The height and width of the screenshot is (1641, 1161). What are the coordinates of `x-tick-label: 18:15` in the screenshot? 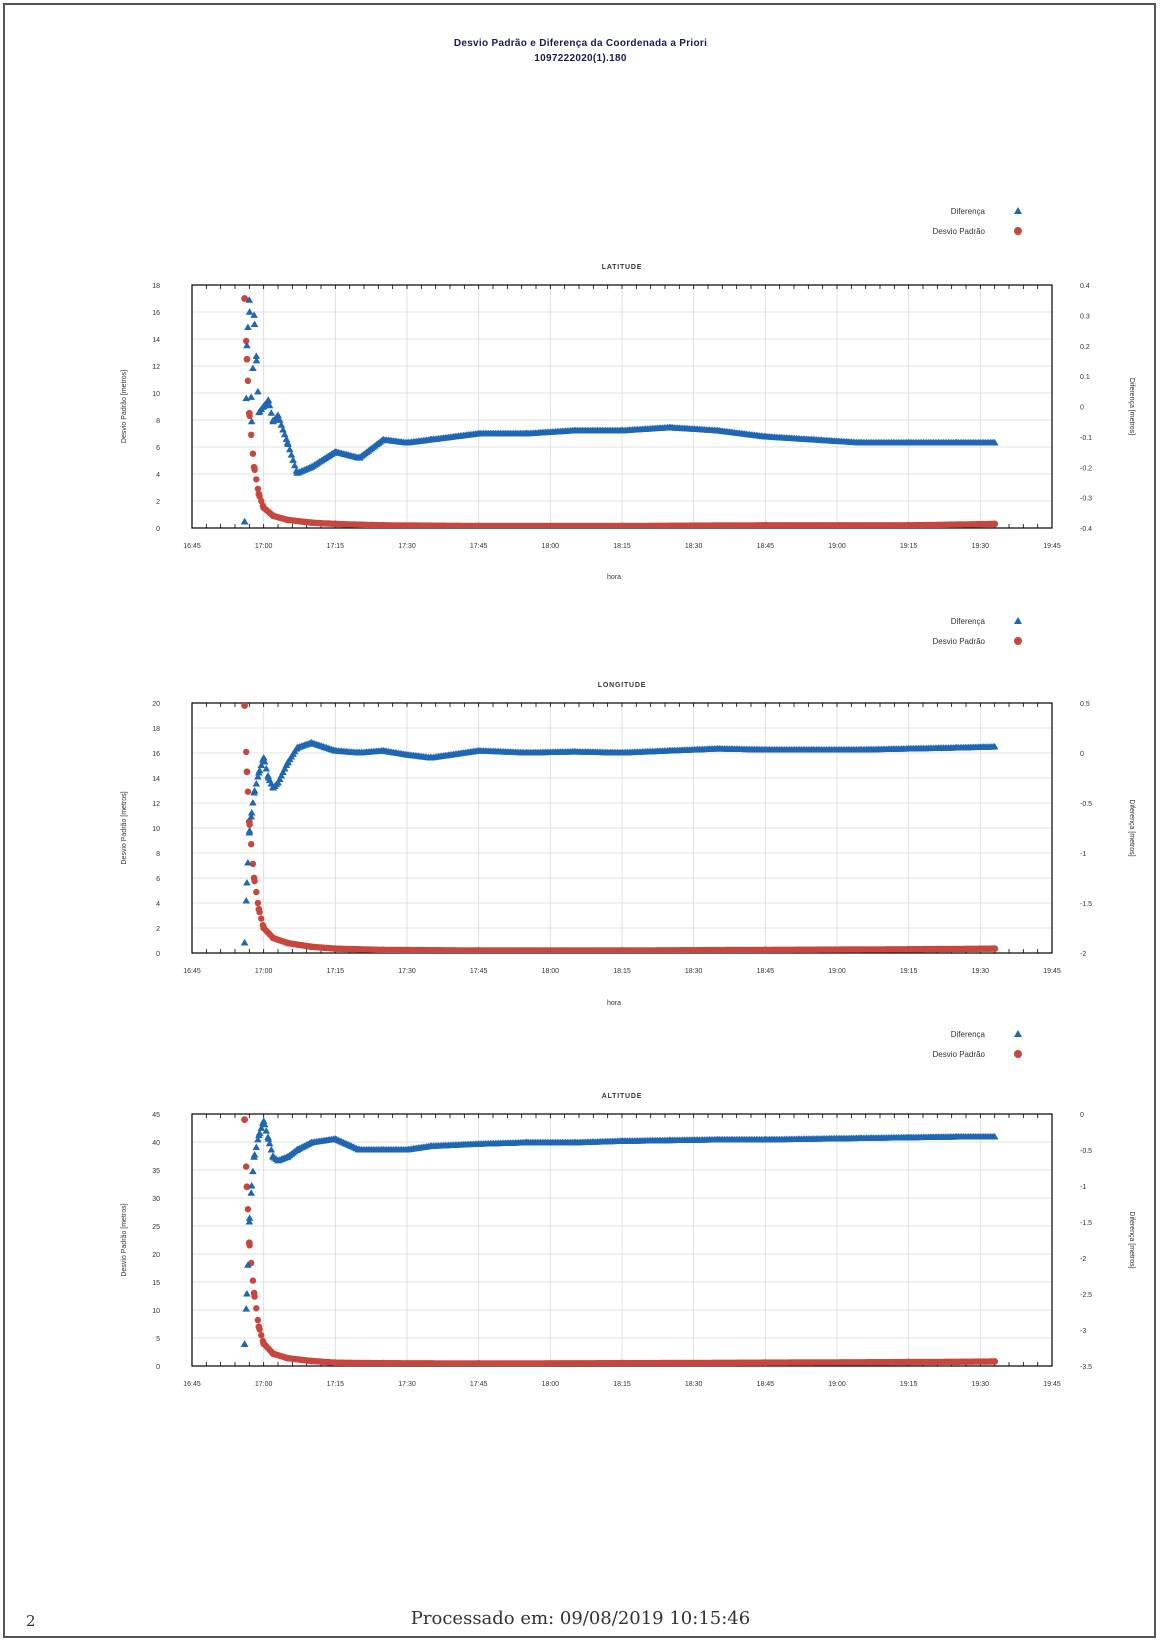 It's located at (622, 1384).